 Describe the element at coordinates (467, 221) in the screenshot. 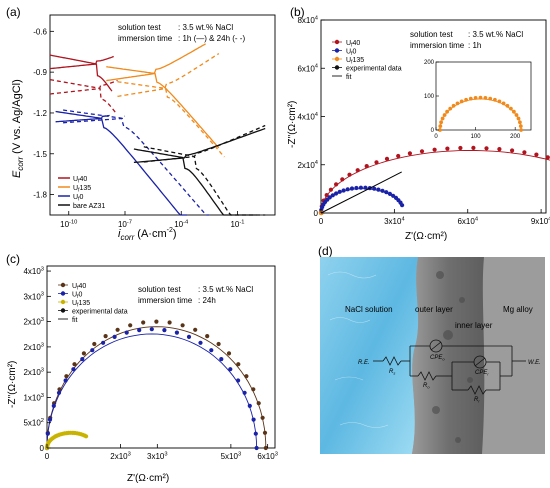

I see `panel-b-x-tick-label: 6x10⁴` at that location.